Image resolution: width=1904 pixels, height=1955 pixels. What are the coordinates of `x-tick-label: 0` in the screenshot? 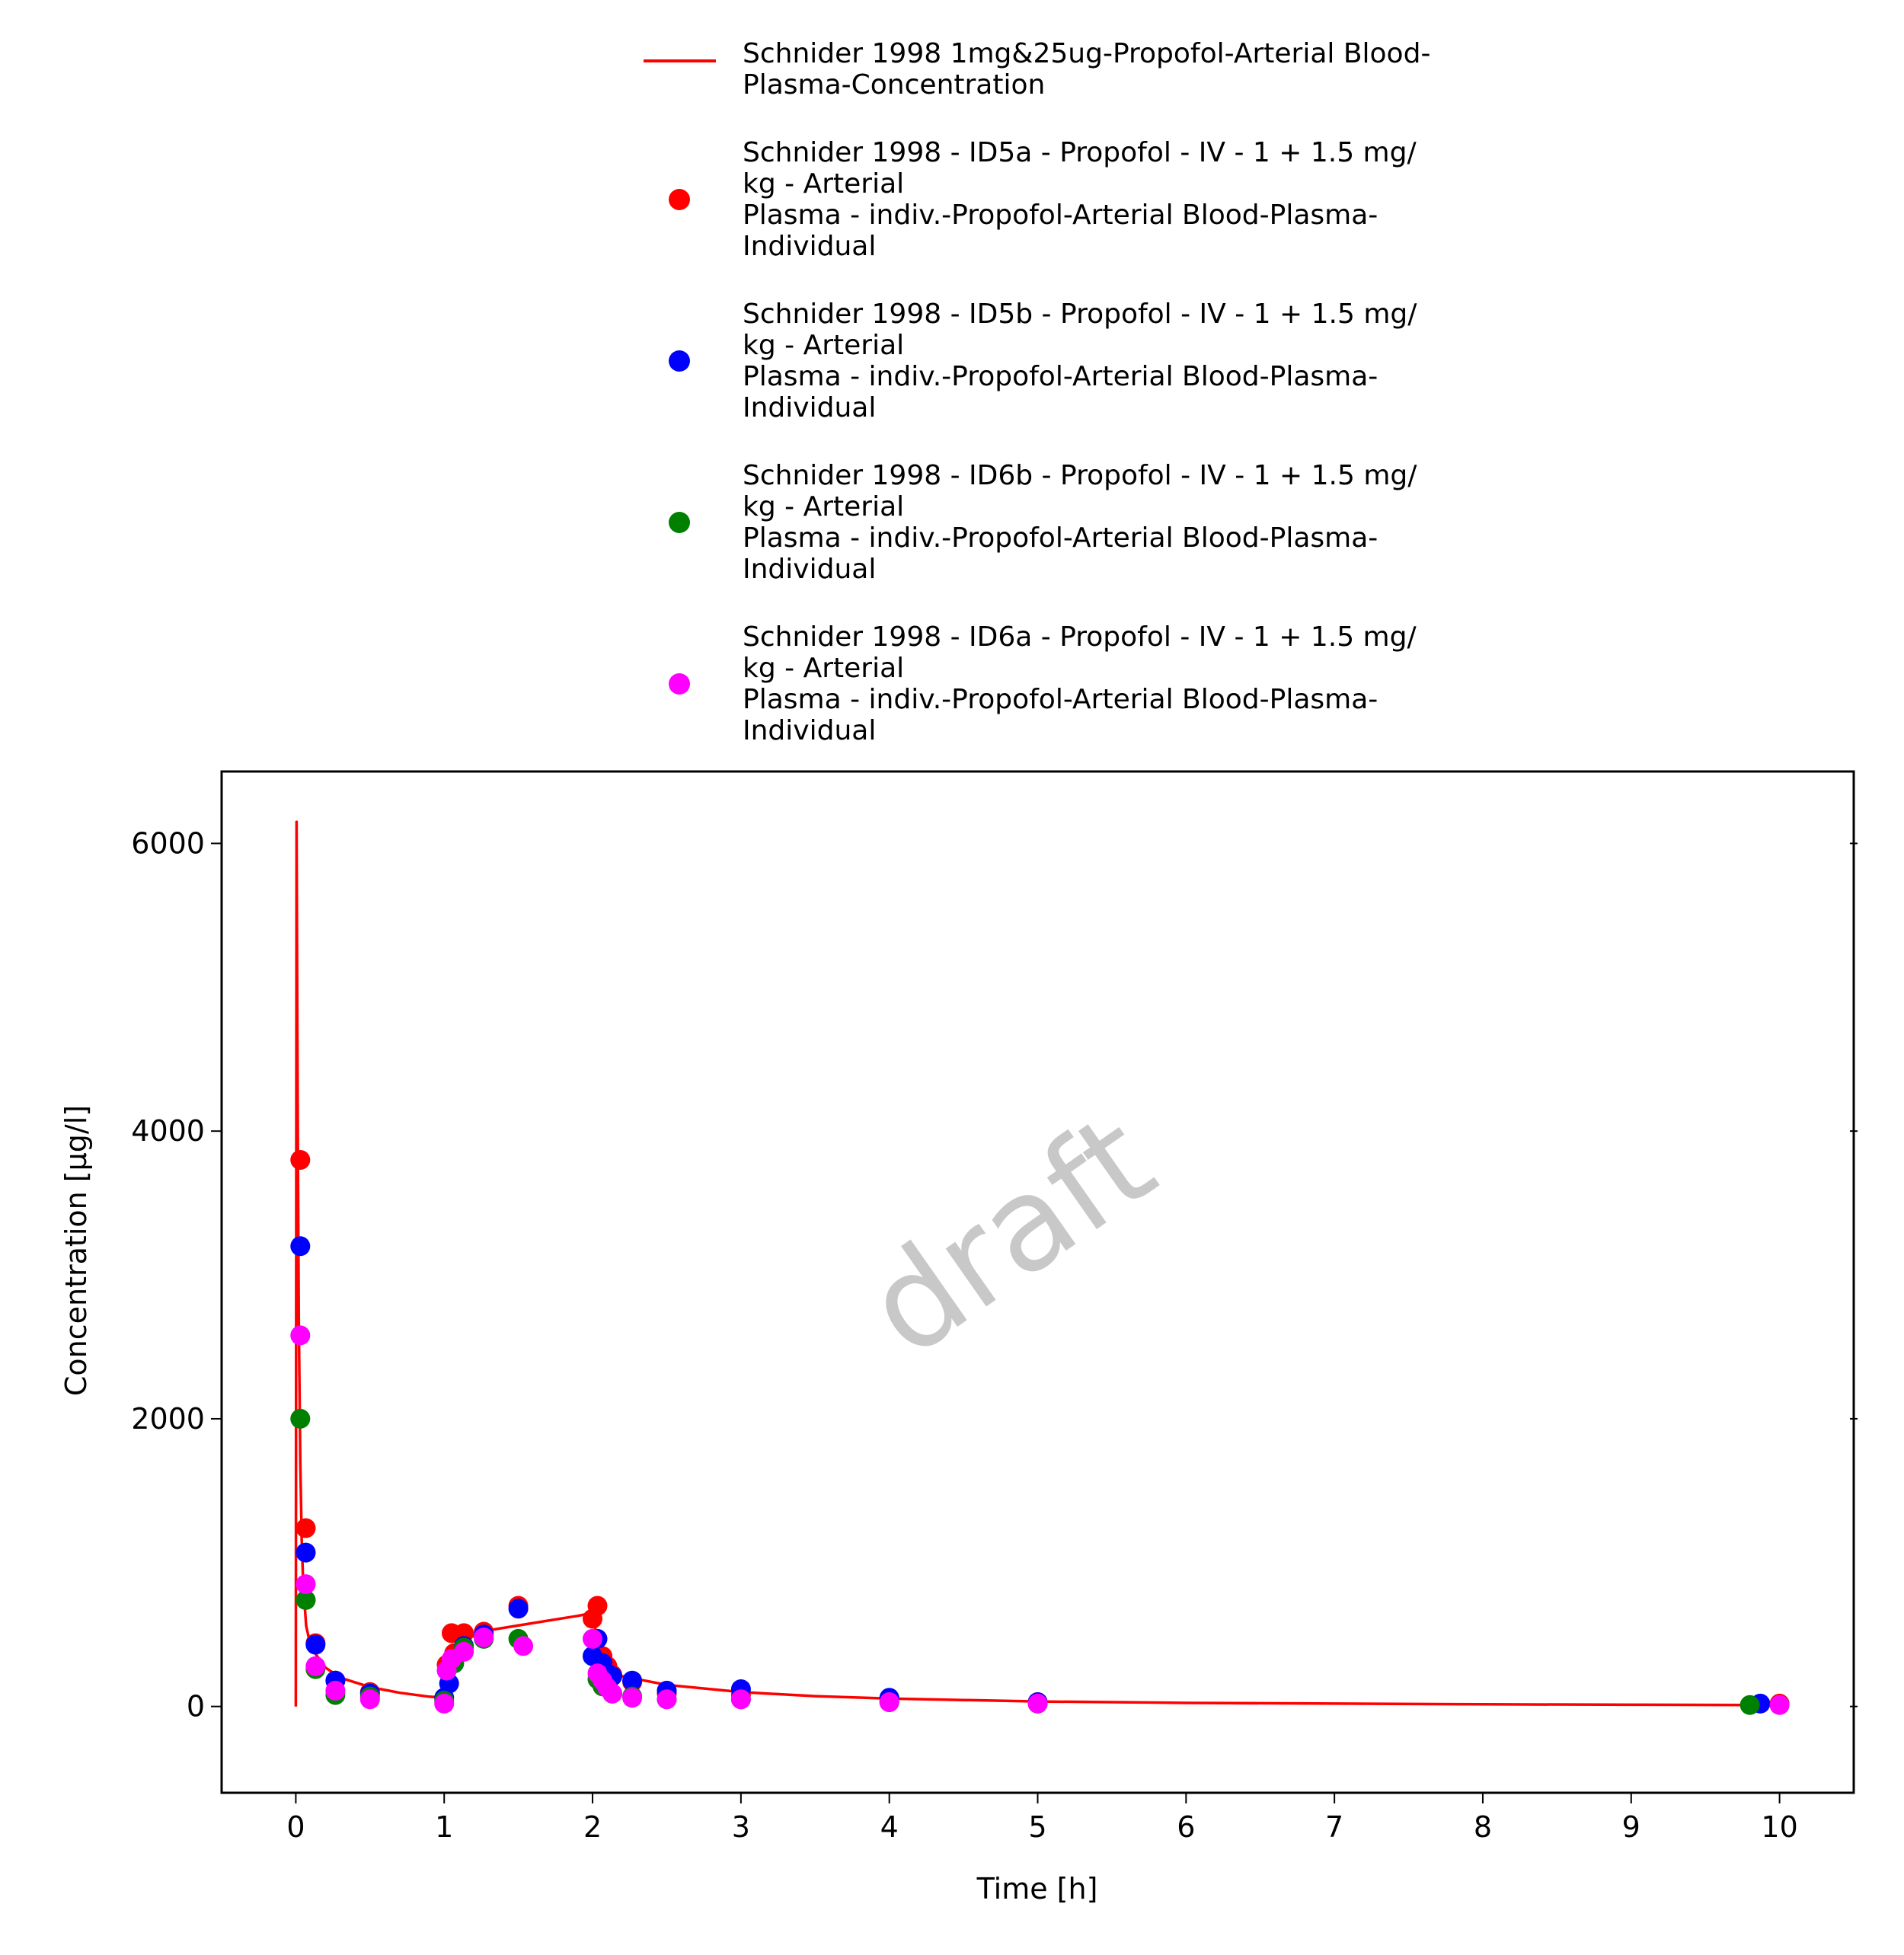 It's located at (296, 1827).